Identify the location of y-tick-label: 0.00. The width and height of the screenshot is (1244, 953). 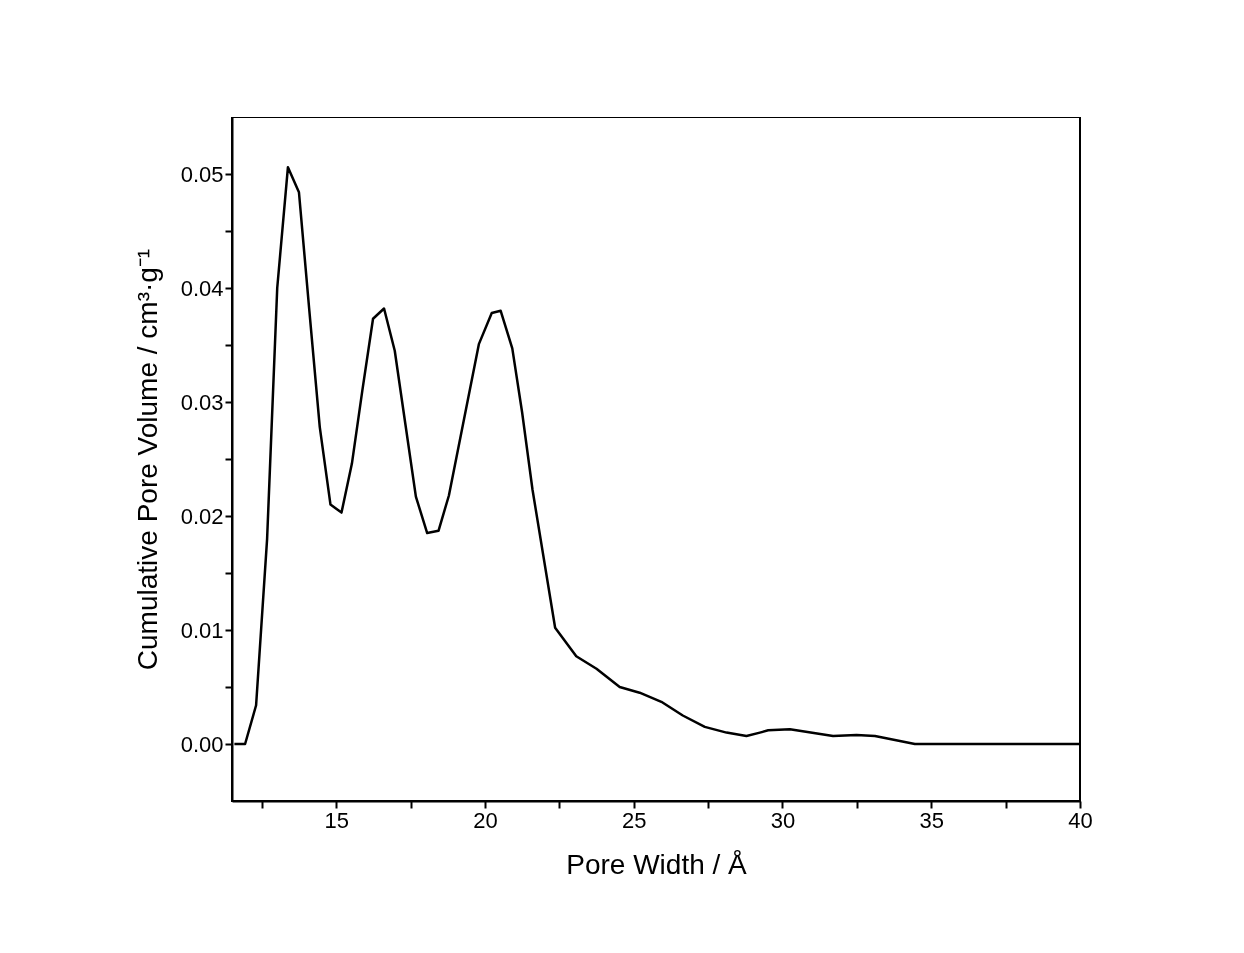
(202, 744).